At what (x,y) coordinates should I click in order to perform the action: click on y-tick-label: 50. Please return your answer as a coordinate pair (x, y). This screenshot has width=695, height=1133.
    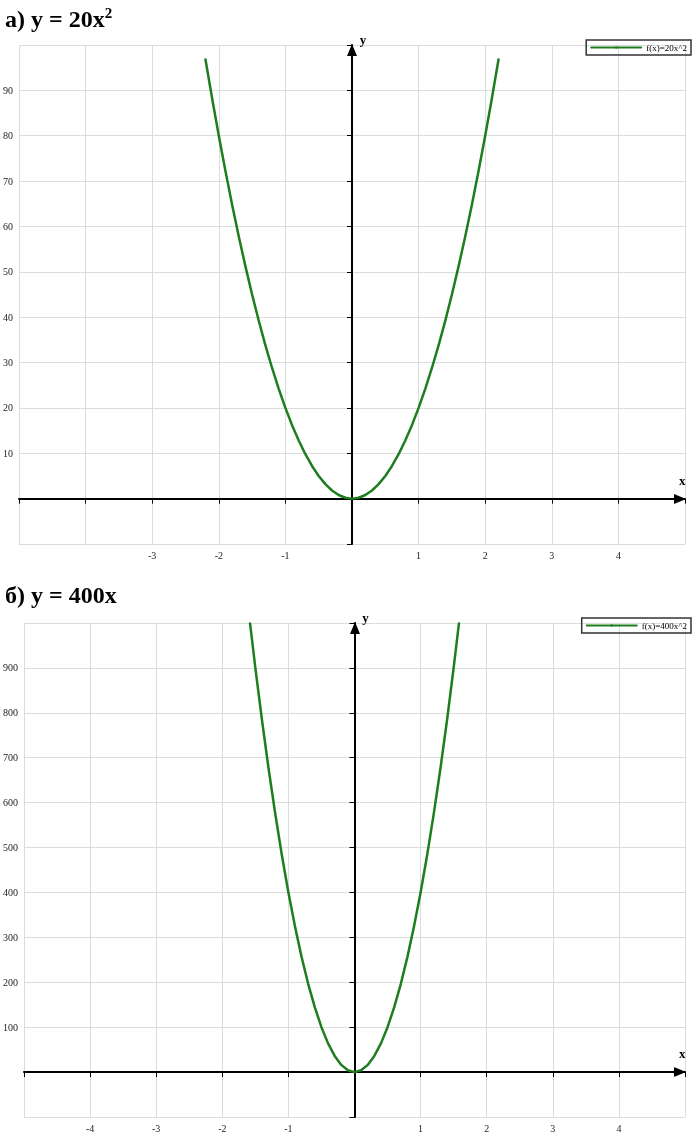
    Looking at the image, I should click on (8, 272).